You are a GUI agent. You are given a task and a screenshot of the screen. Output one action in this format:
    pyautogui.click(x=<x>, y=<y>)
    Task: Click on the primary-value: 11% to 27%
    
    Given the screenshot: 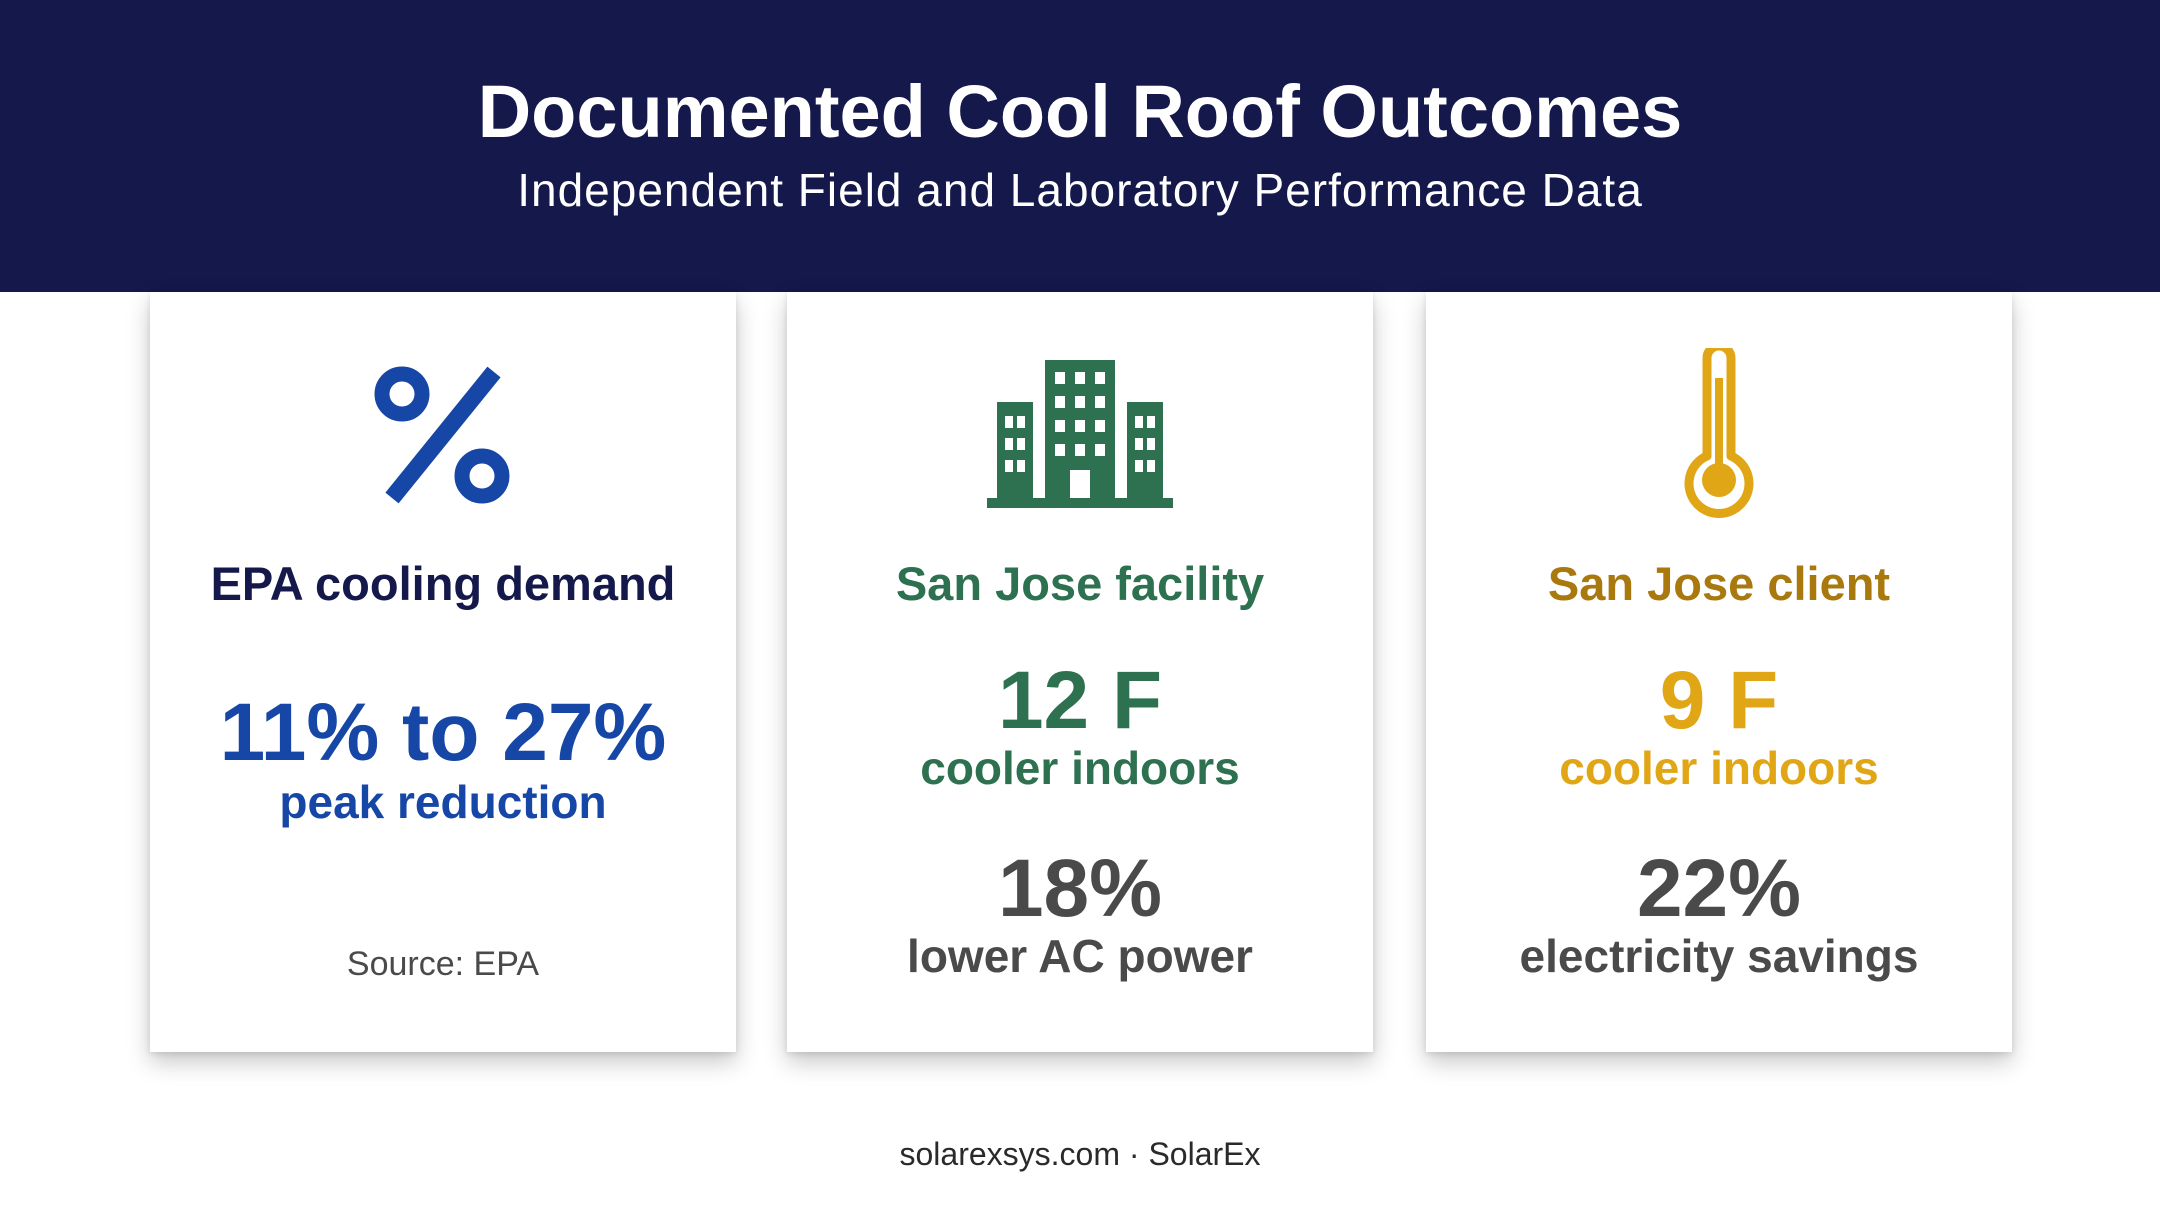 What is the action you would take?
    pyautogui.click(x=443, y=732)
    